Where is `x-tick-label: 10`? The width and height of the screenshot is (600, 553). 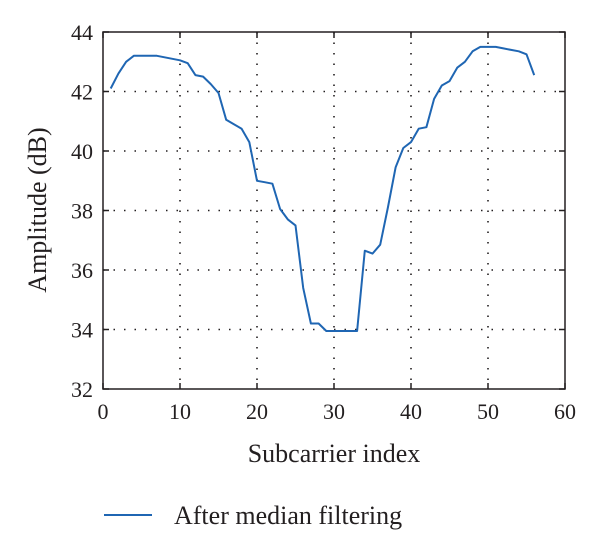
x-tick-label: 10 is located at coordinates (180, 411).